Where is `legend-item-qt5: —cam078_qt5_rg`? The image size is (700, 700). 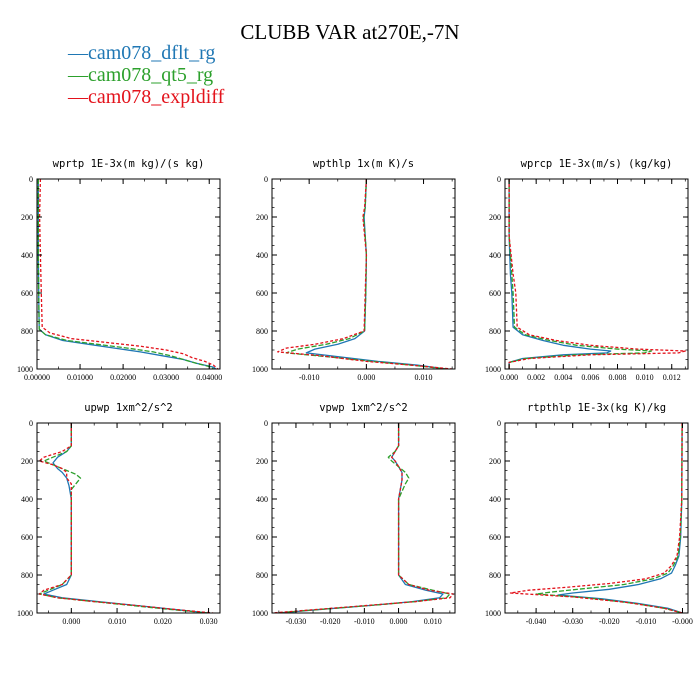
legend-item-qt5: —cam078_qt5_rg is located at coordinates (140, 75).